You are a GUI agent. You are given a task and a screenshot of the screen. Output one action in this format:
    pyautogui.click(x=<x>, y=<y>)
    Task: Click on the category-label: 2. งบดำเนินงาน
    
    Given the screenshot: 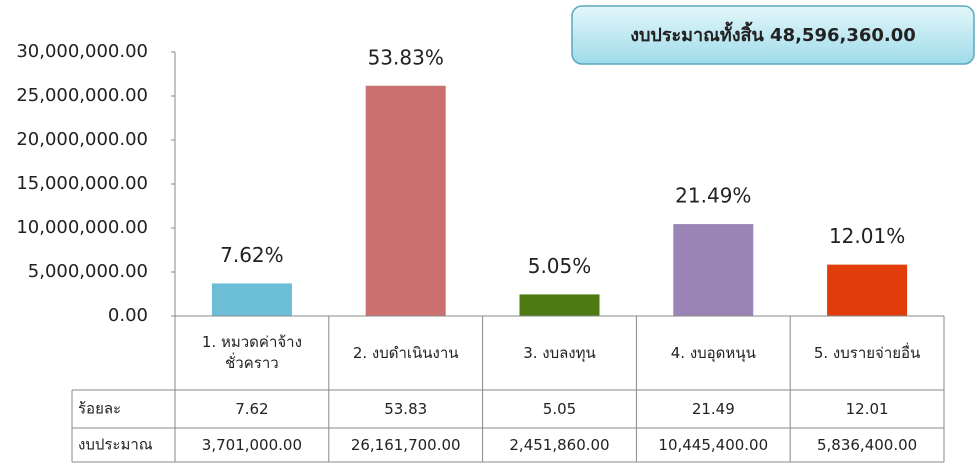 What is the action you would take?
    pyautogui.click(x=405, y=352)
    